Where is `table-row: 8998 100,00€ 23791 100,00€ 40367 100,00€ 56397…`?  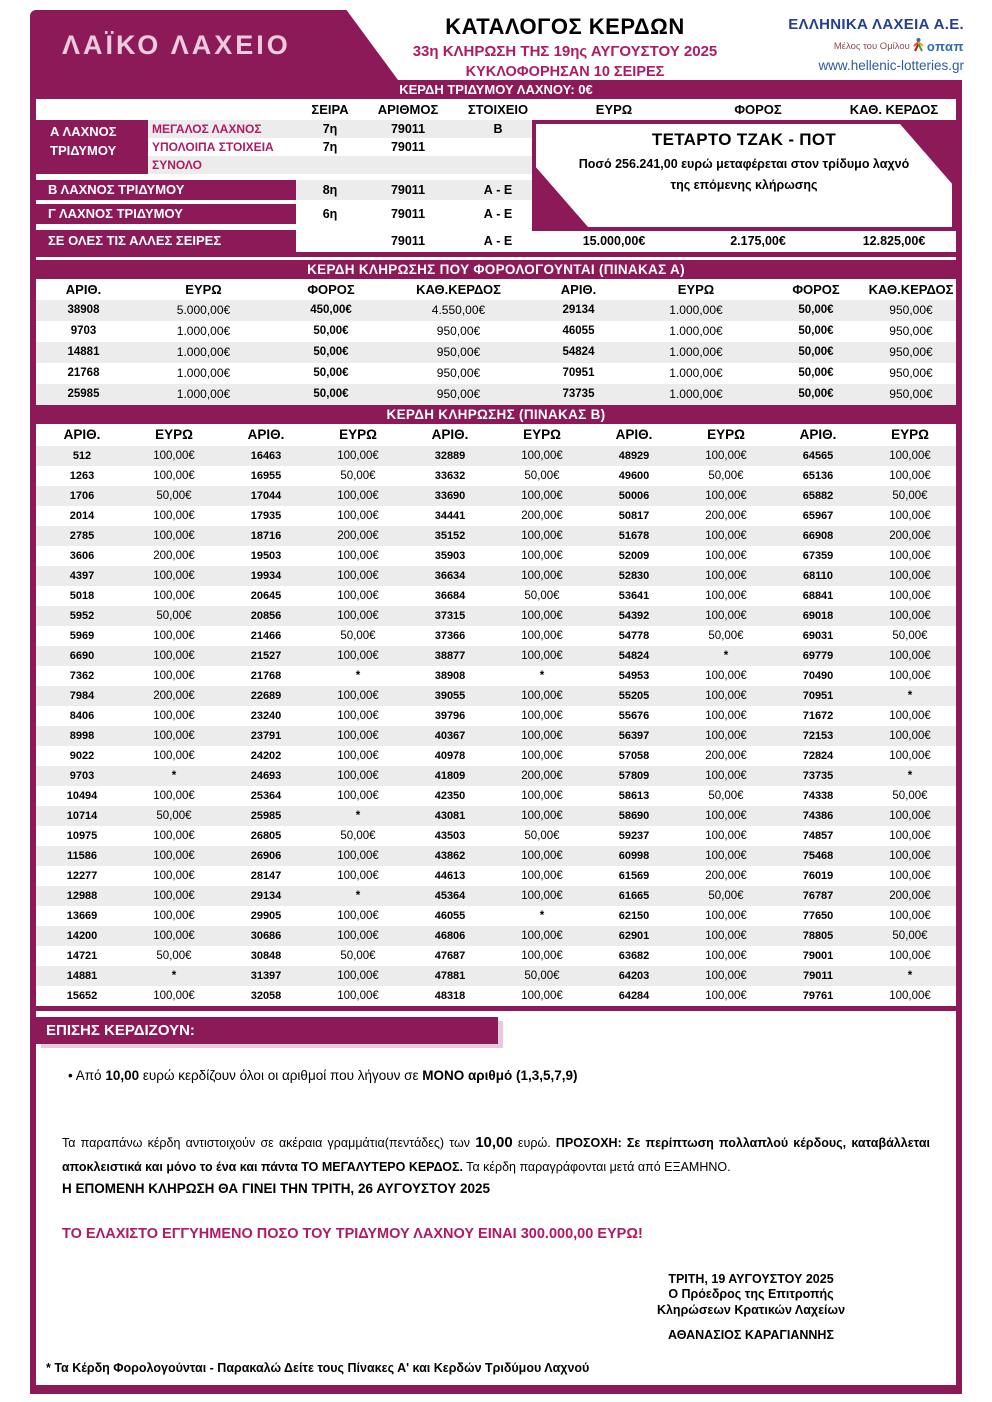 table-row: 8998 100,00€ 23791 100,00€ 40367 100,00€ 56397… is located at coordinates (496, 736).